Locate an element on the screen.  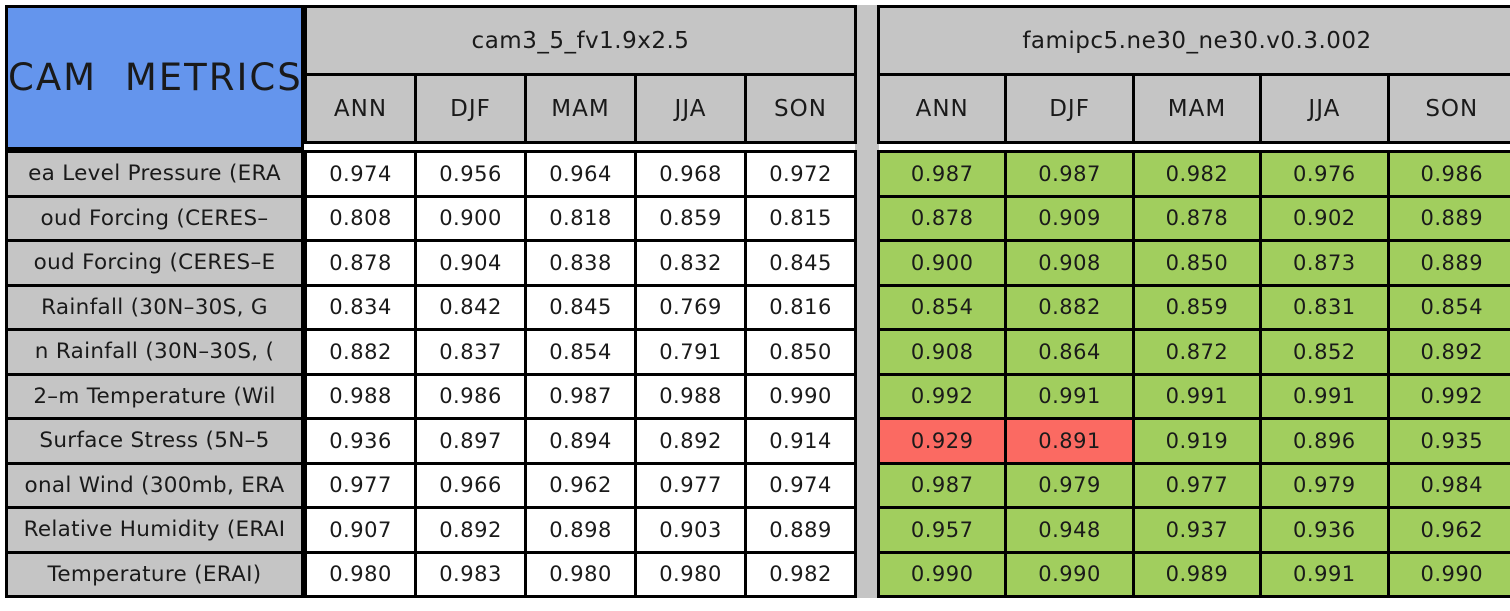
table-row: 0.907 0.892 0.898 0.903 0.889 is located at coordinates (580, 530).